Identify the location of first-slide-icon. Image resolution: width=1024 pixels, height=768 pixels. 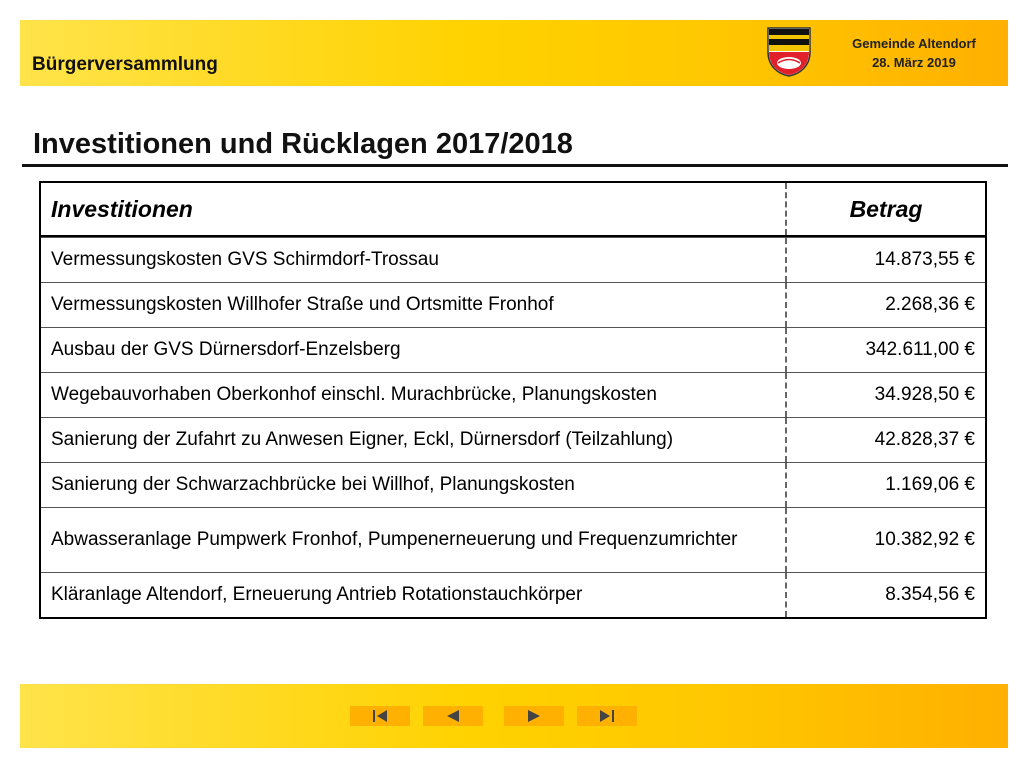
(380, 716).